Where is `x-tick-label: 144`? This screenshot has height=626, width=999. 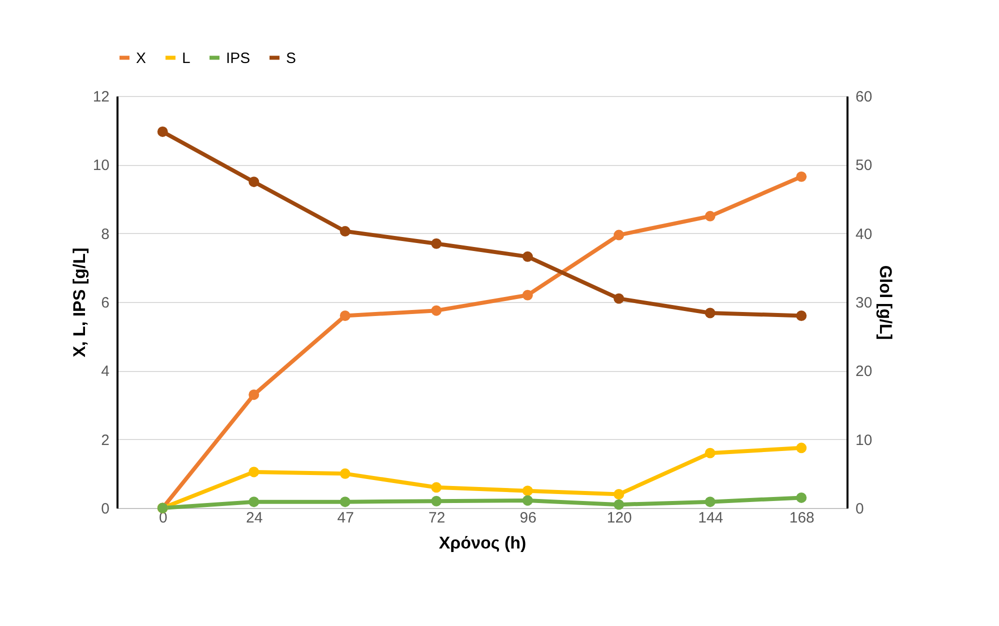 x-tick-label: 144 is located at coordinates (711, 518).